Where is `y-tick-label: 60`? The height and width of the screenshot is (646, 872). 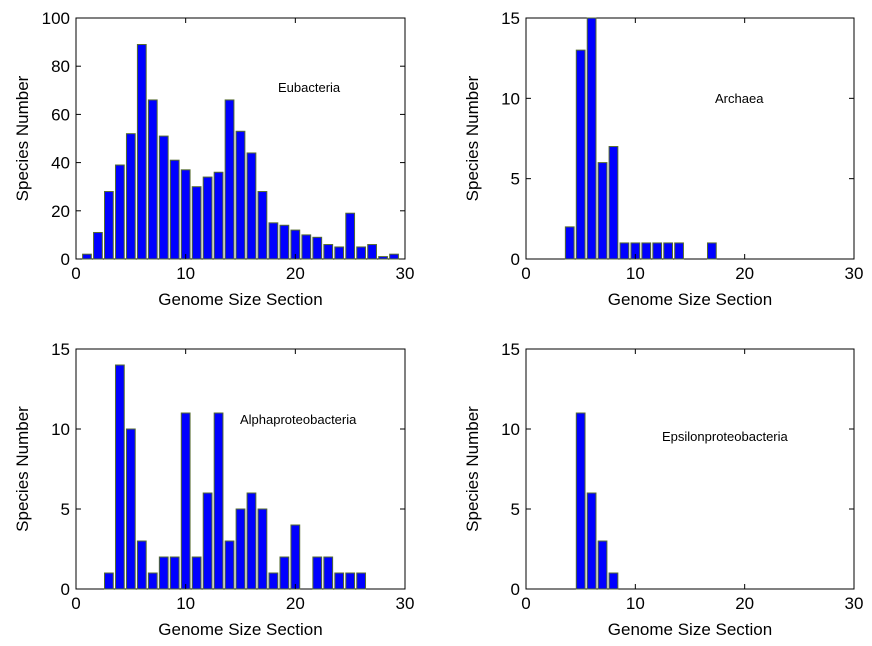 y-tick-label: 60 is located at coordinates (60, 114).